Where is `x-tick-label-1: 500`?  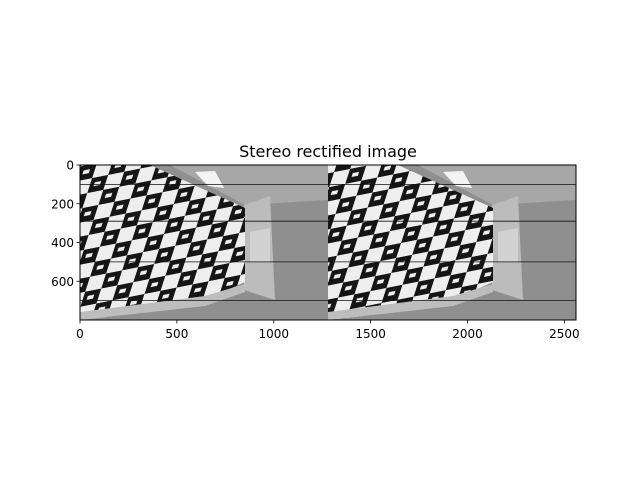 x-tick-label-1: 500 is located at coordinates (176, 334).